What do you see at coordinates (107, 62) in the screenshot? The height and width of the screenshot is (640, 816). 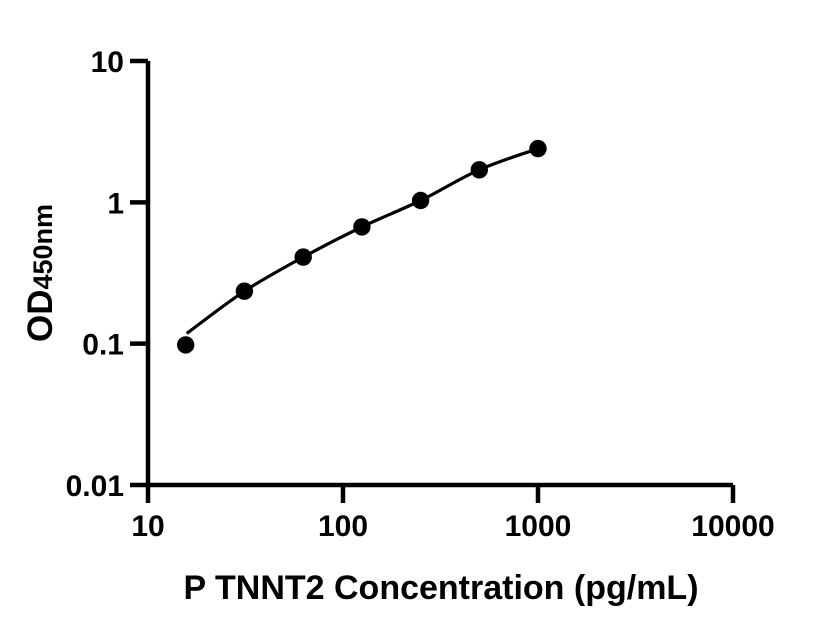 I see `y-tick-label: 10` at bounding box center [107, 62].